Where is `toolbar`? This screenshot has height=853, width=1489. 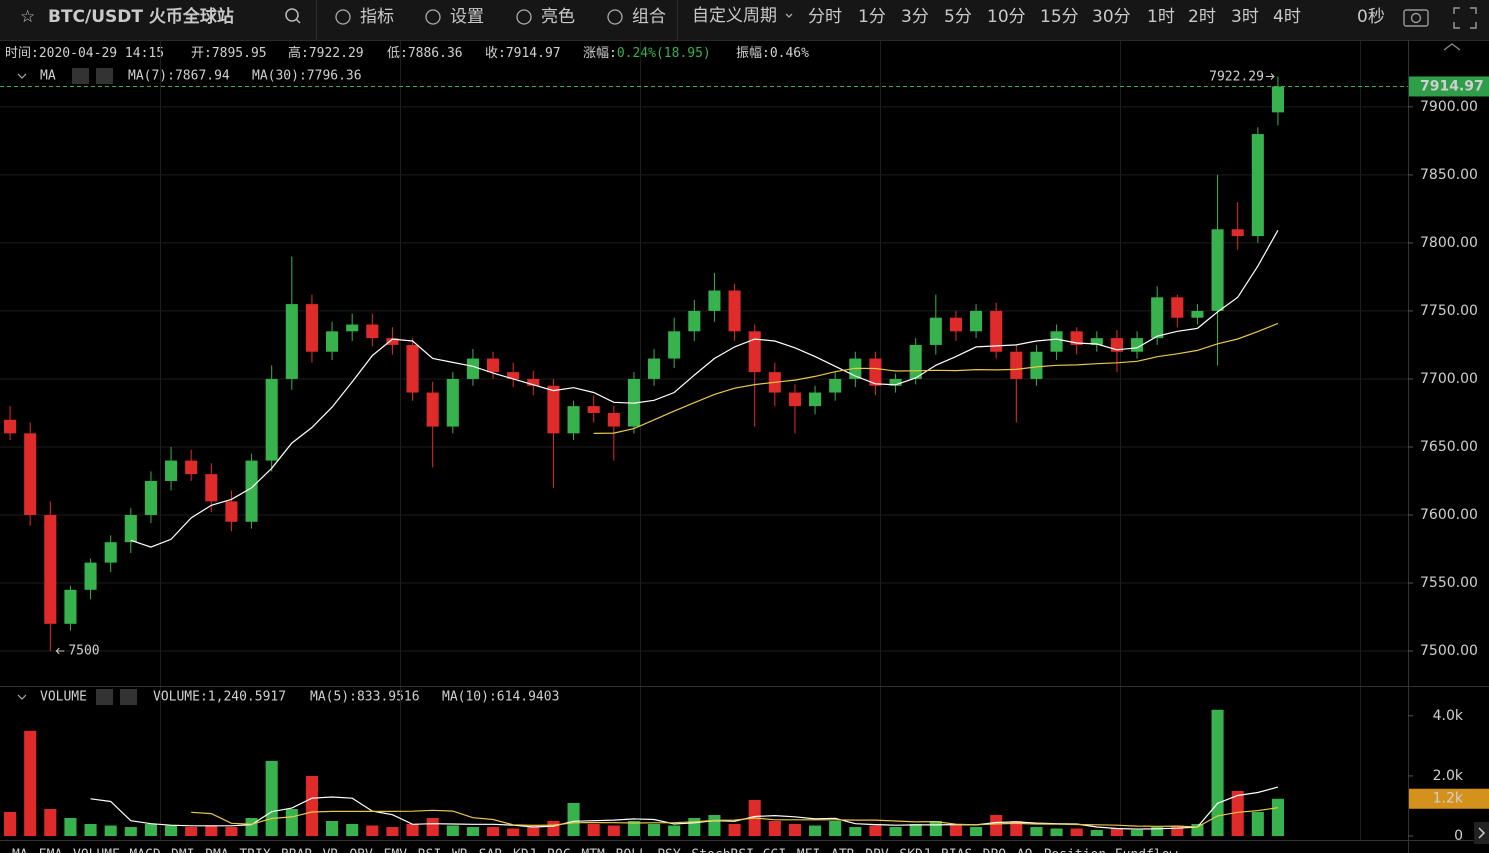 toolbar is located at coordinates (744, 20).